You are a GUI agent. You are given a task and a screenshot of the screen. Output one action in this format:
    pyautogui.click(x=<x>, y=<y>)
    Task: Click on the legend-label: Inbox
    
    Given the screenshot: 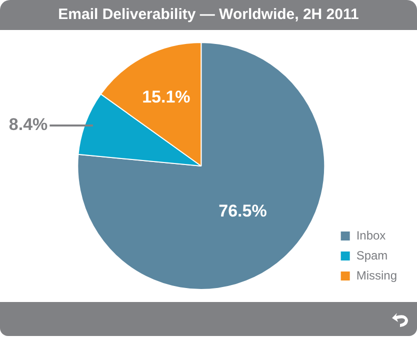 What is the action you would take?
    pyautogui.click(x=371, y=235)
    